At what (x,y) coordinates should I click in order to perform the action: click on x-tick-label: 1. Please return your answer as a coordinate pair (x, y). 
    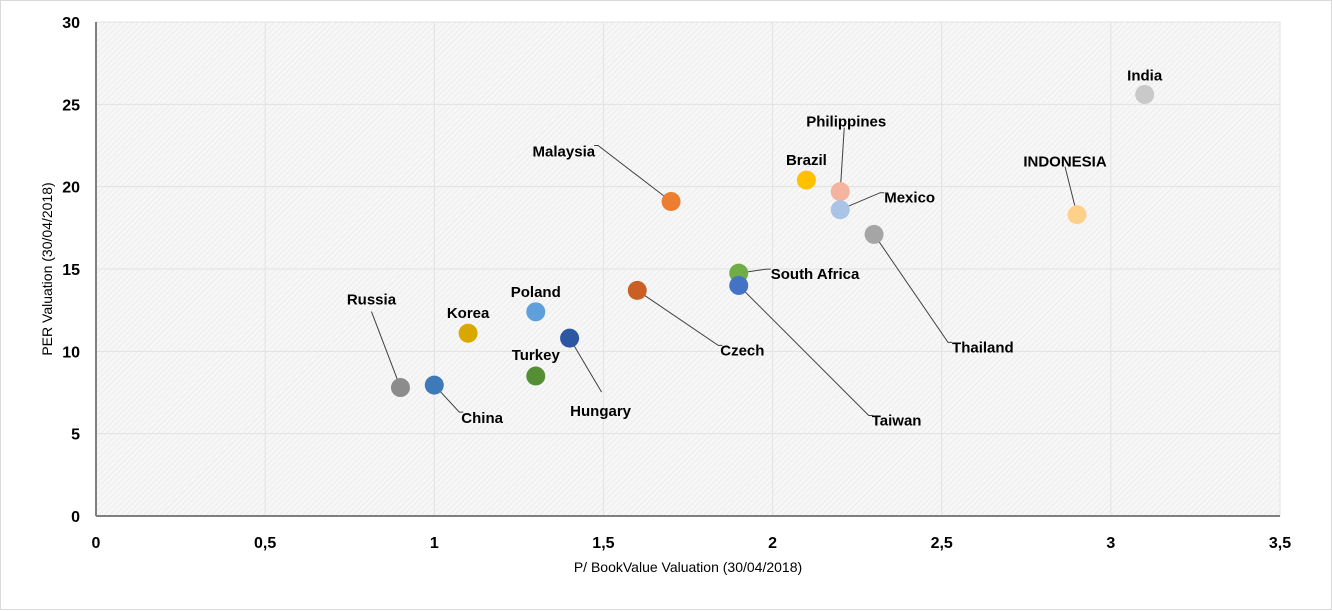
    Looking at the image, I should click on (434, 543).